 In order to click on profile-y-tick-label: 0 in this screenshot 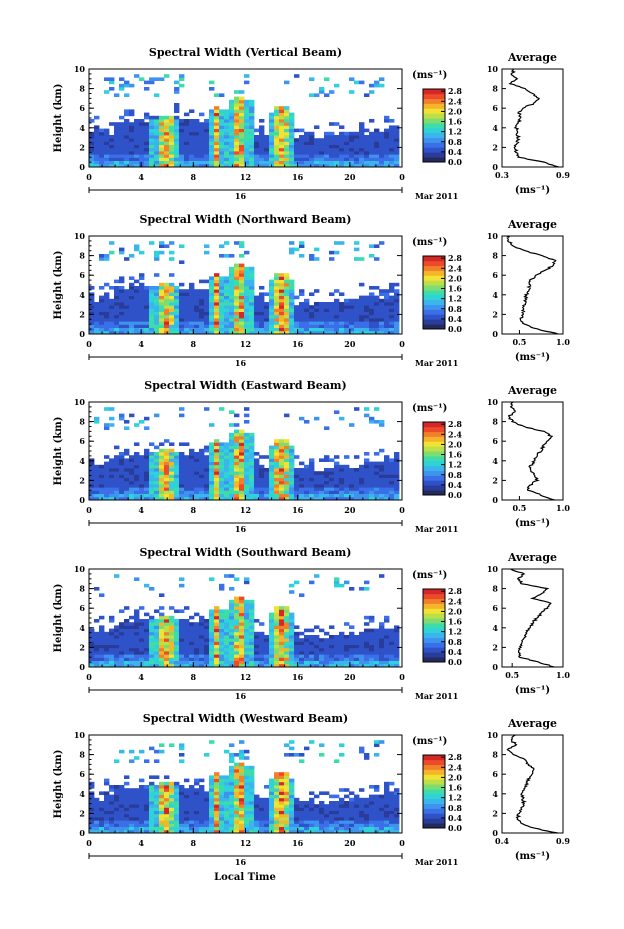, I will do `click(495, 500)`.